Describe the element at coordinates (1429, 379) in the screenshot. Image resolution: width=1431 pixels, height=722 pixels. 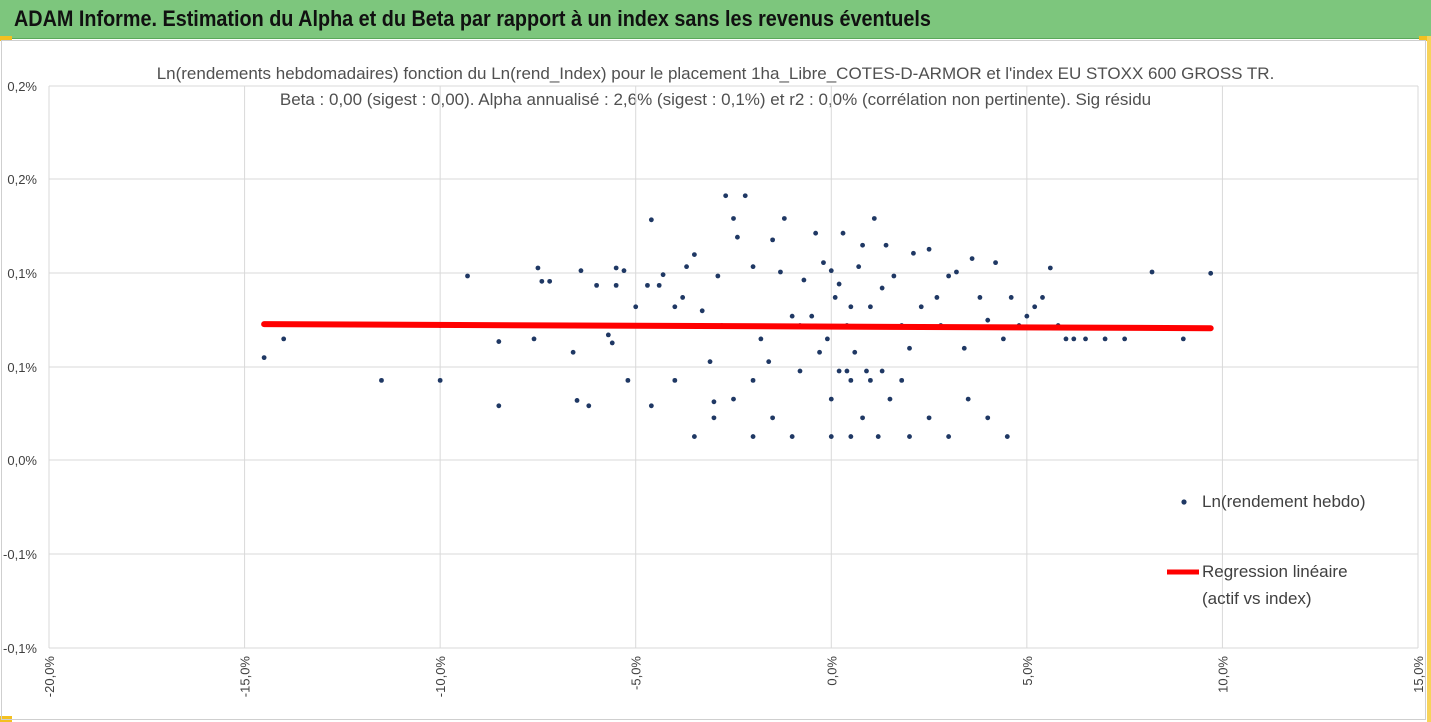
I see `right-edge-marker` at that location.